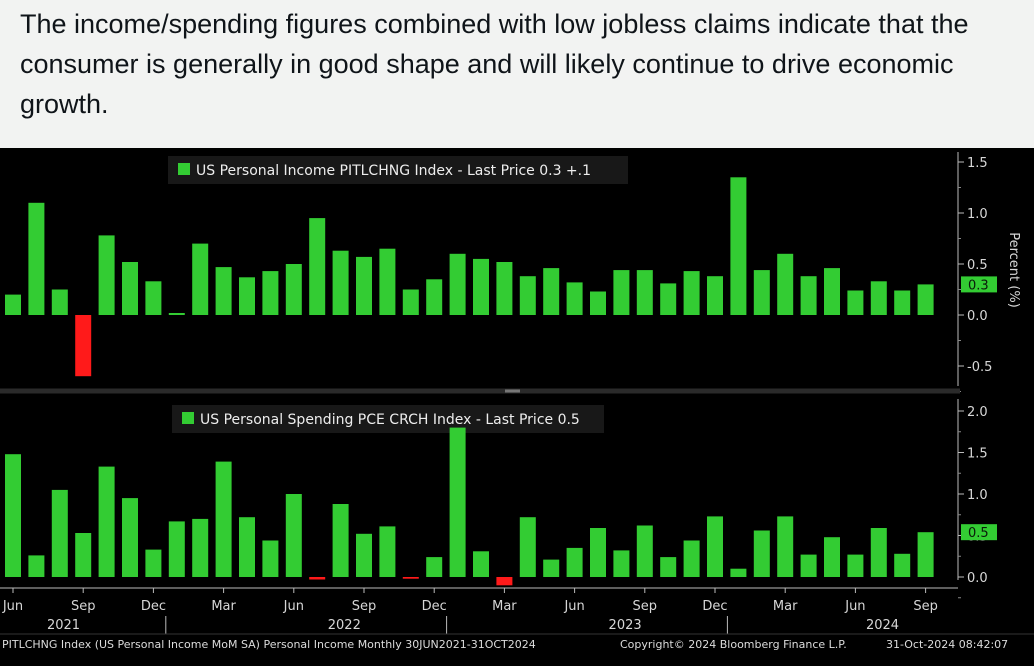 This screenshot has width=1034, height=666. What do you see at coordinates (184, 169) in the screenshot?
I see `income-legend-swatch` at bounding box center [184, 169].